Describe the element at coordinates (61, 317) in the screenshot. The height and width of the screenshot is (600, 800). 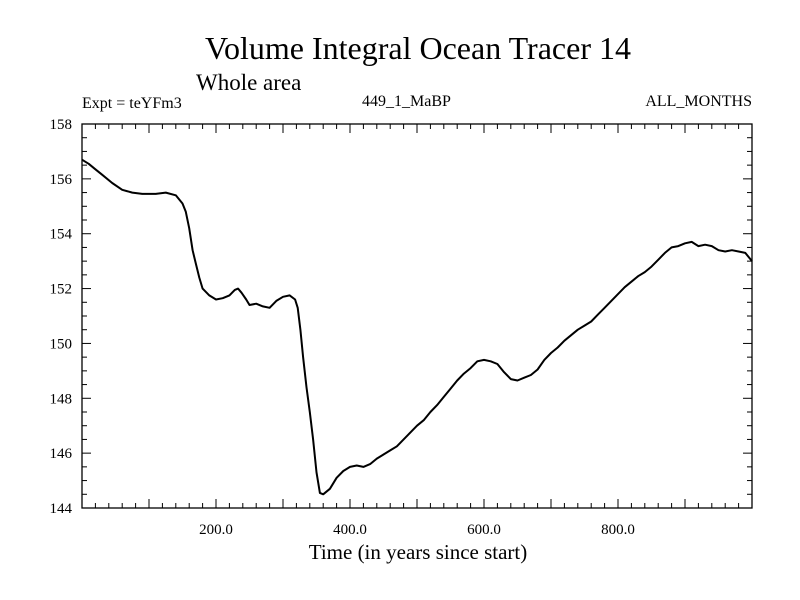
I see `y-tick-labels: 144 146 148 150 152 154 156 158` at that location.